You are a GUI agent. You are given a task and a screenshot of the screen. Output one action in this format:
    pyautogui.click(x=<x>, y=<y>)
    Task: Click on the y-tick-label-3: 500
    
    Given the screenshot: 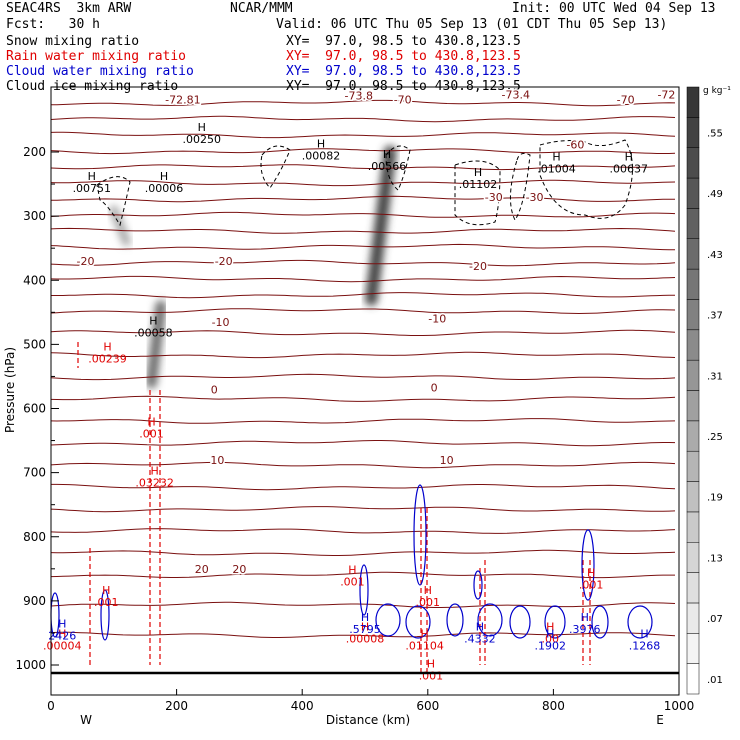 What is the action you would take?
    pyautogui.click(x=34, y=344)
    